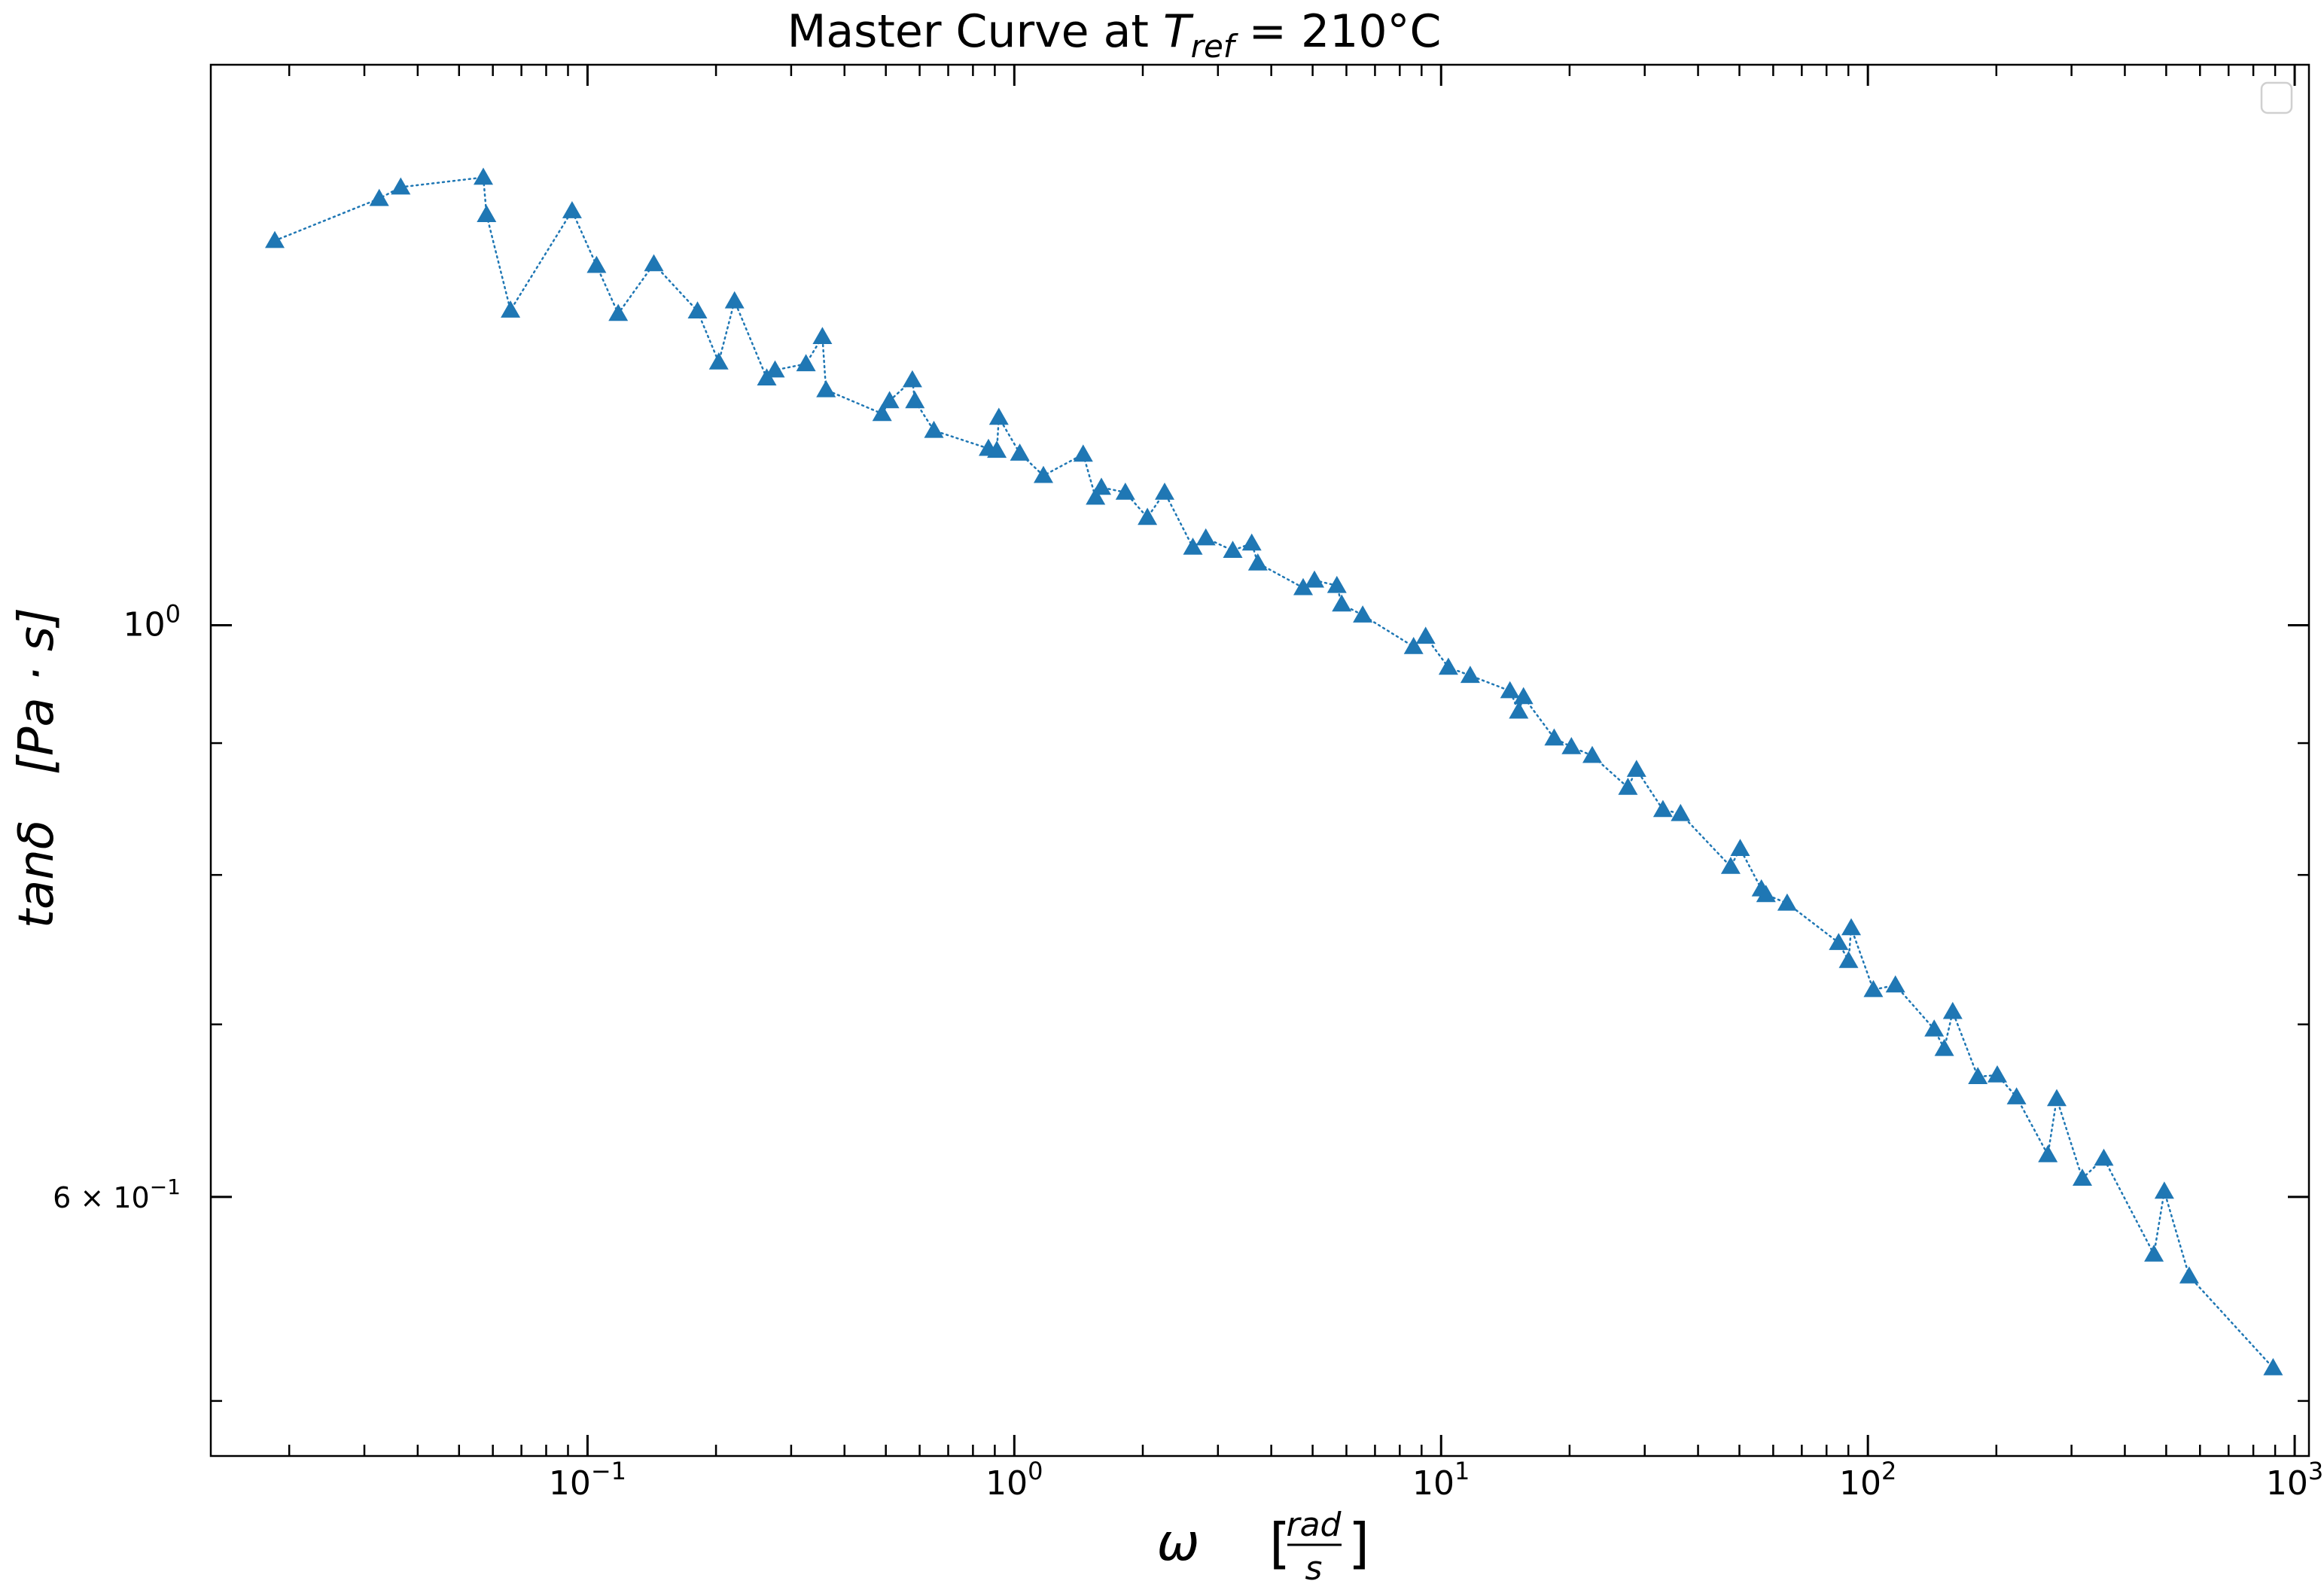 The height and width of the screenshot is (1590, 2324). What do you see at coordinates (1280, 1543) in the screenshot?
I see `x-axis-label-bracket-open: [` at bounding box center [1280, 1543].